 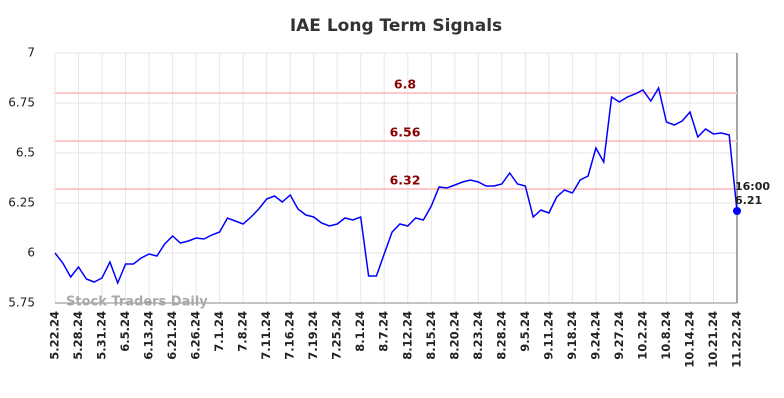 I want to click on x-tick-label: 8.12.24, so click(x=407, y=335).